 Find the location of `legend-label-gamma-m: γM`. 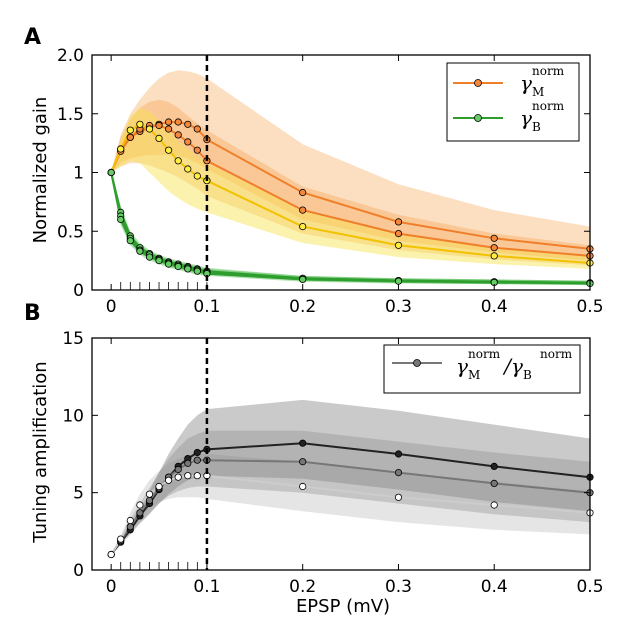

legend-label-gamma-m: γM is located at coordinates (532, 85).